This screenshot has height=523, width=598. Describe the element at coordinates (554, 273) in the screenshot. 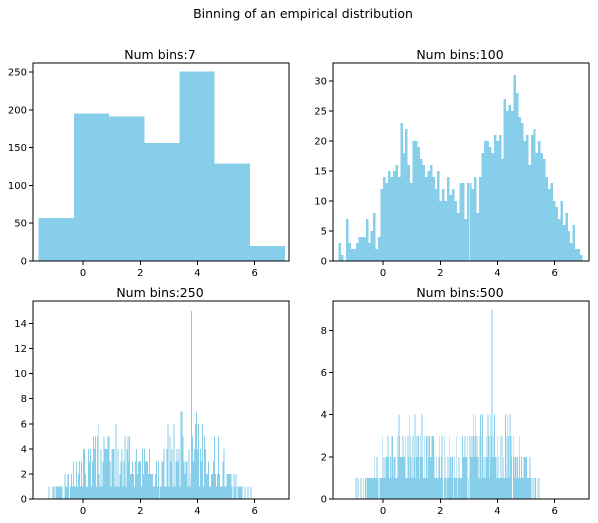

I see `x-tick-label: 6` at that location.